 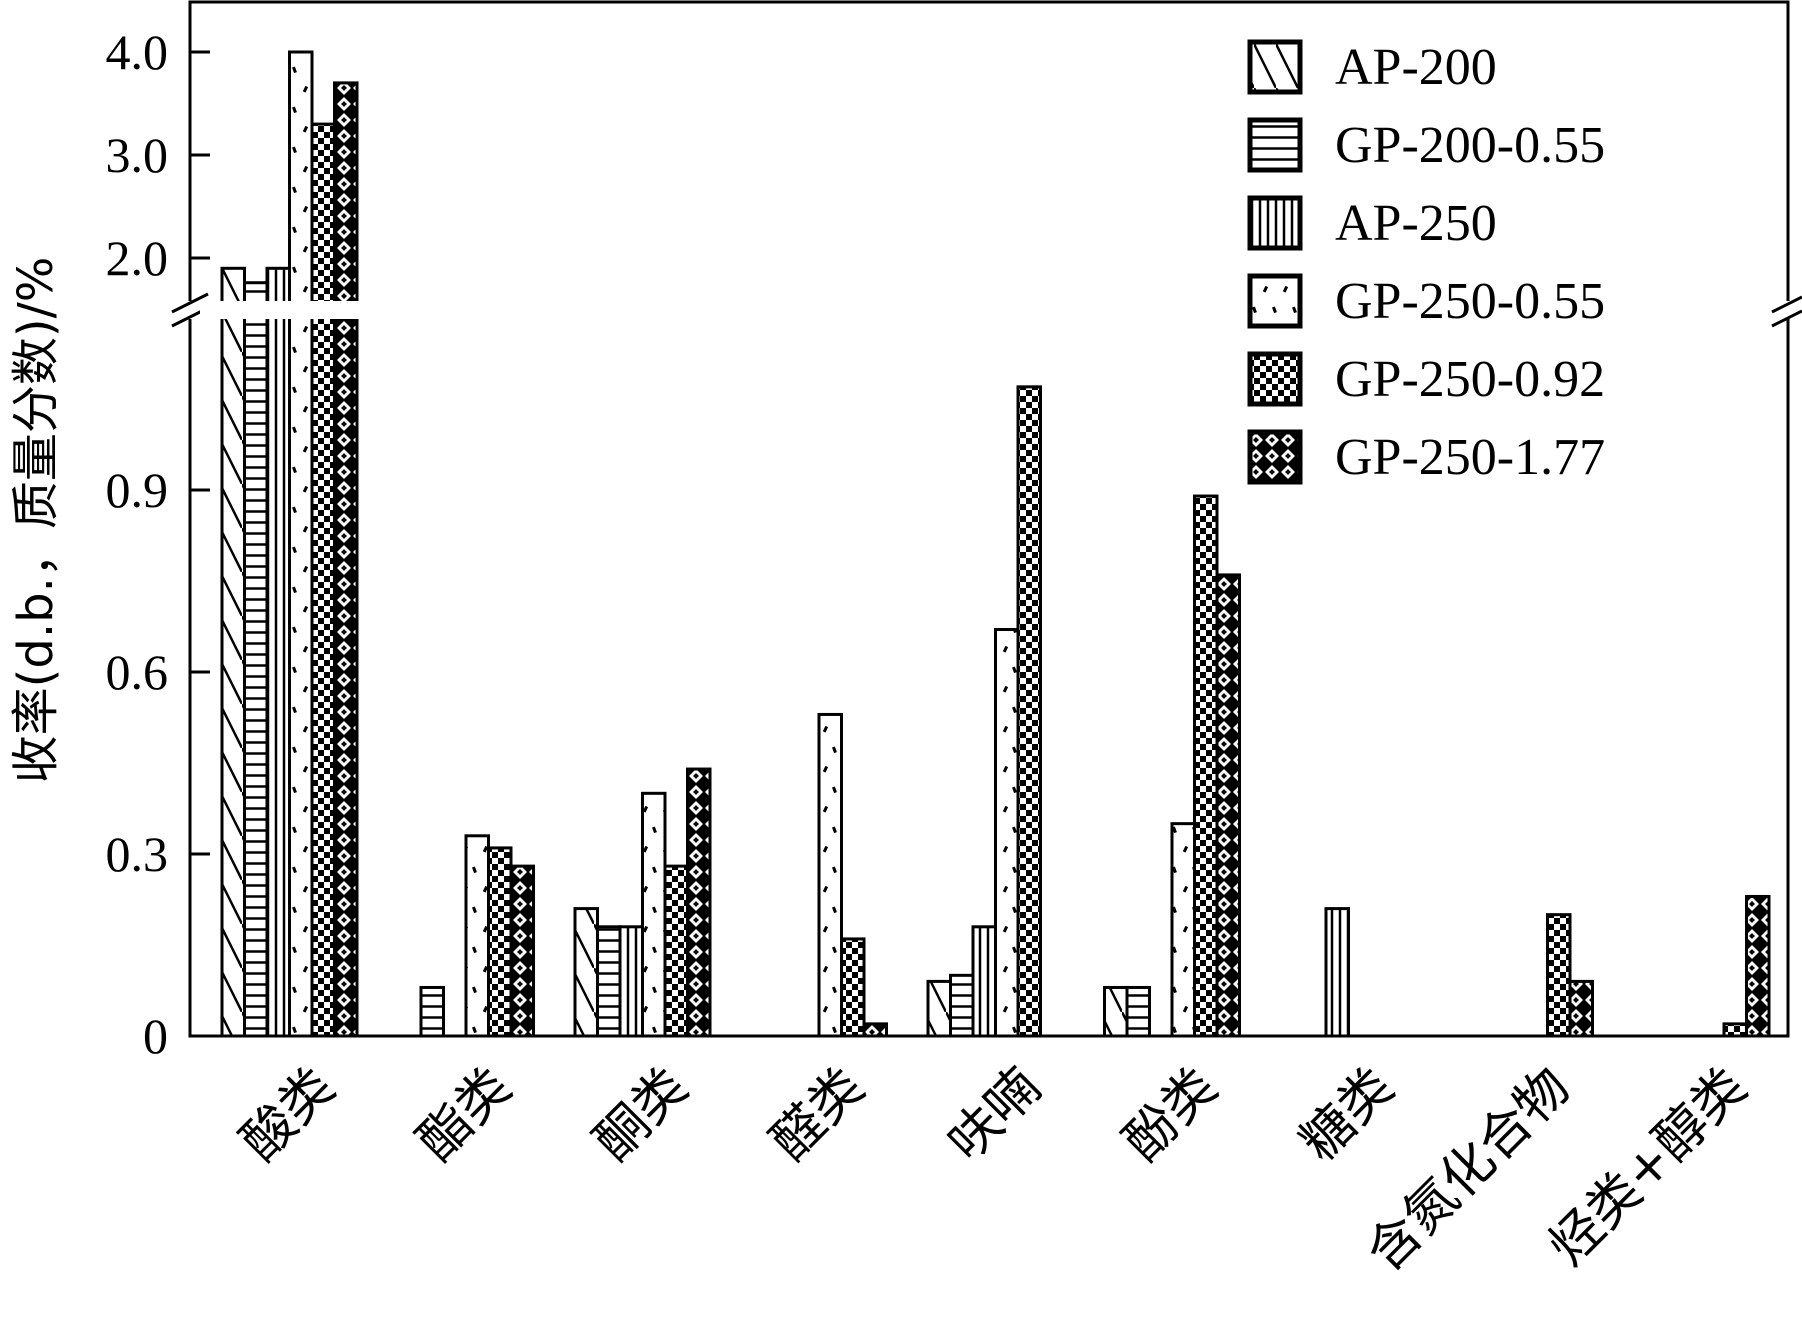 I want to click on legend-label: AP-250, so click(x=1416, y=223).